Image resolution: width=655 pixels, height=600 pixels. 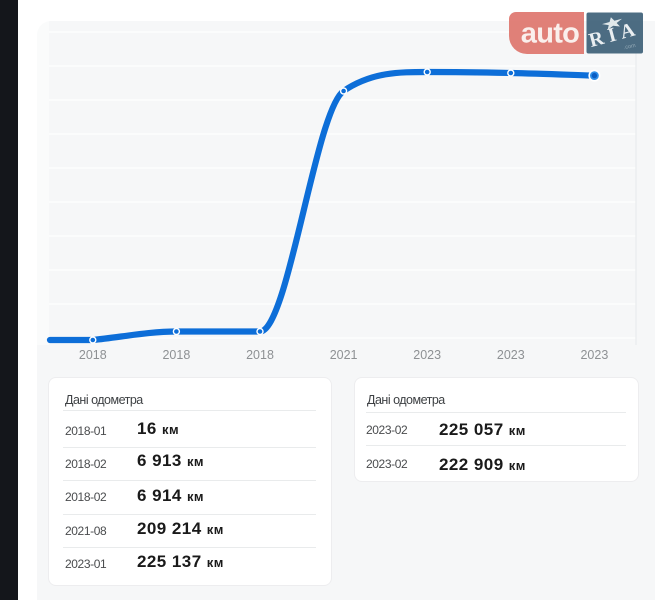 What do you see at coordinates (629, 47) in the screenshot?
I see `svg-text: .com` at bounding box center [629, 47].